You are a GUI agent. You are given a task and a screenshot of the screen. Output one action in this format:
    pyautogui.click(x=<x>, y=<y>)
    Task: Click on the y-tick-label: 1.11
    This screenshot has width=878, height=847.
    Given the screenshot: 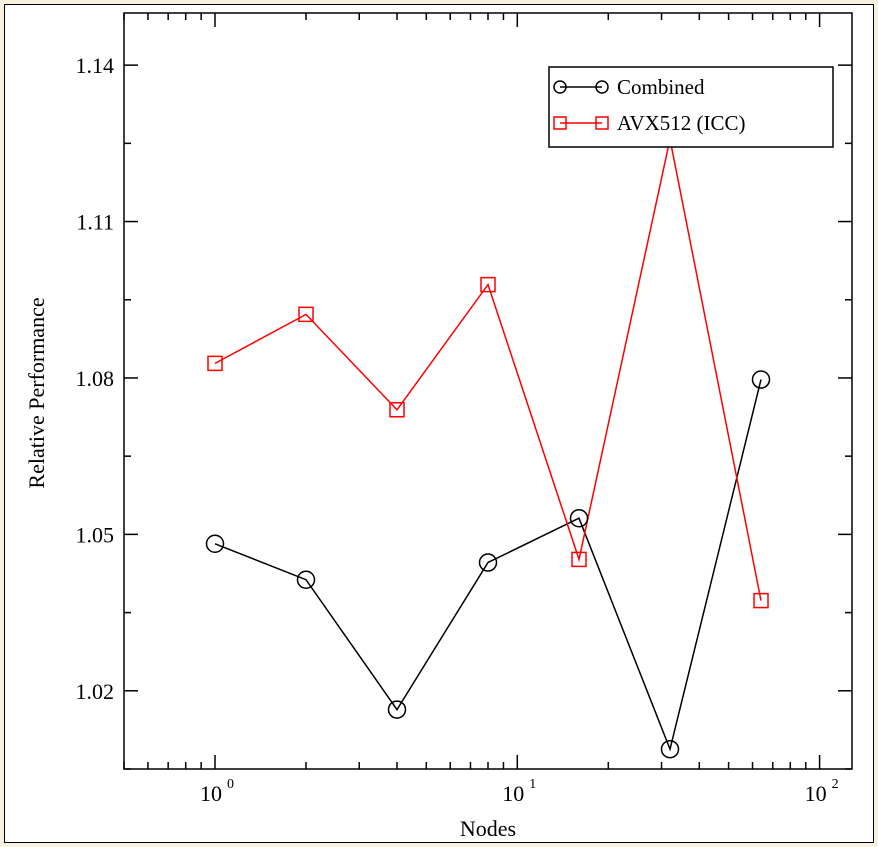 What is the action you would take?
    pyautogui.click(x=95, y=222)
    